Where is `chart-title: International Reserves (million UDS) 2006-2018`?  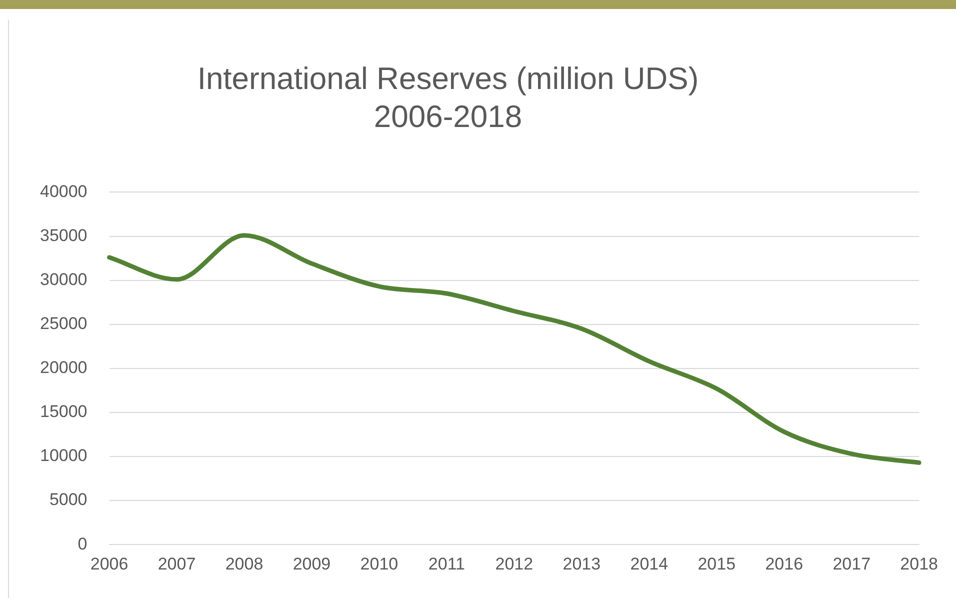
chart-title: International Reserves (million UDS) 2006-2018 is located at coordinates (448, 97).